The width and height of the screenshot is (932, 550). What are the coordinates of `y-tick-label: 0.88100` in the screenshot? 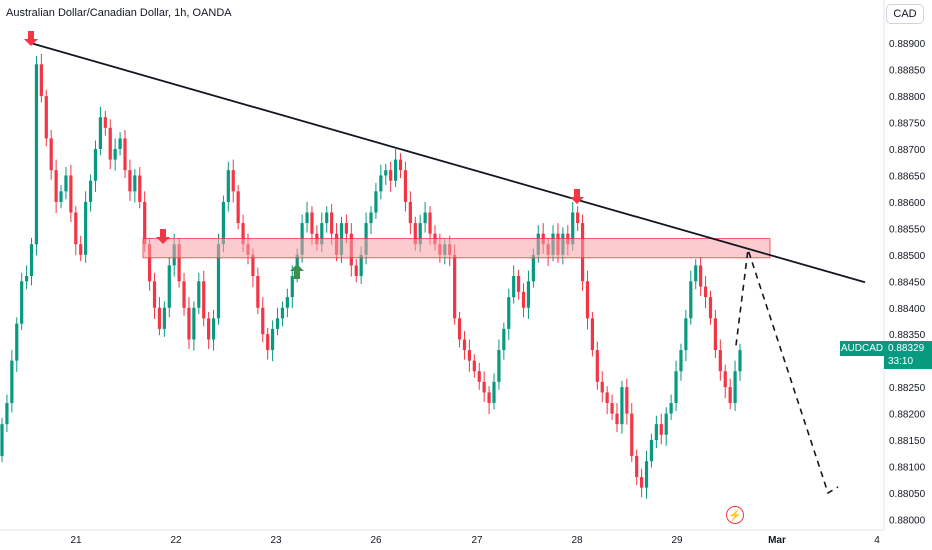 It's located at (907, 468).